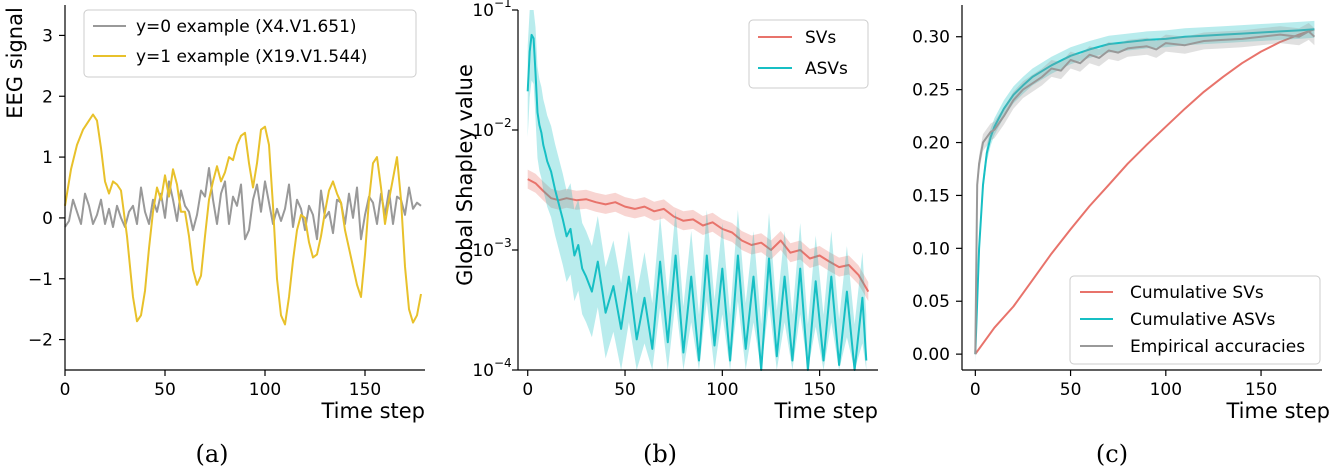 This screenshot has width=1336, height=470. What do you see at coordinates (1261, 390) in the screenshot?
I see `panel-c-xtick-label-3: 150` at bounding box center [1261, 390].